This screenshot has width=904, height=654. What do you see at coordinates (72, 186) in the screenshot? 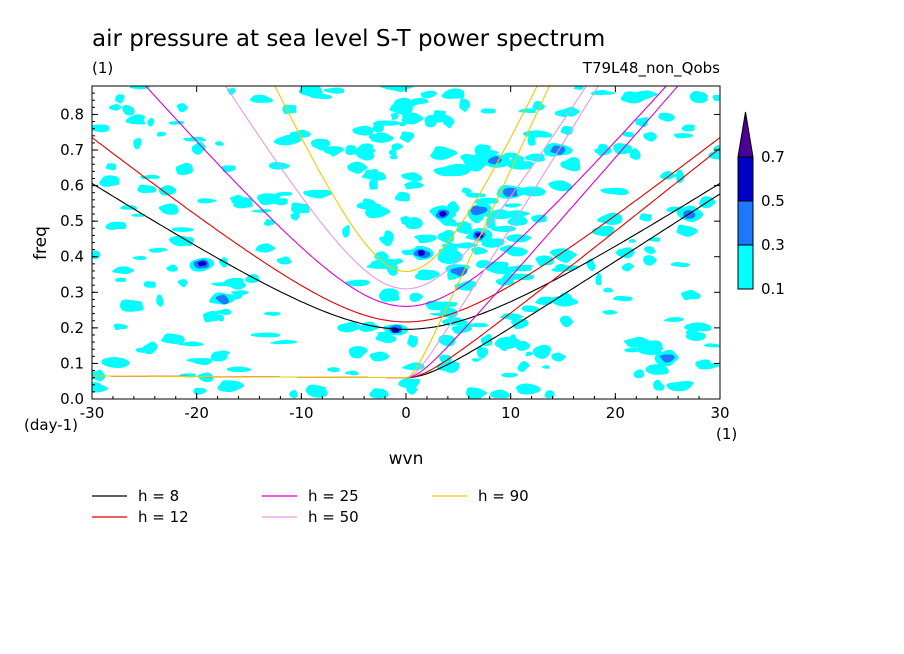
I see `y-tick-label: 0.6` at bounding box center [72, 186].